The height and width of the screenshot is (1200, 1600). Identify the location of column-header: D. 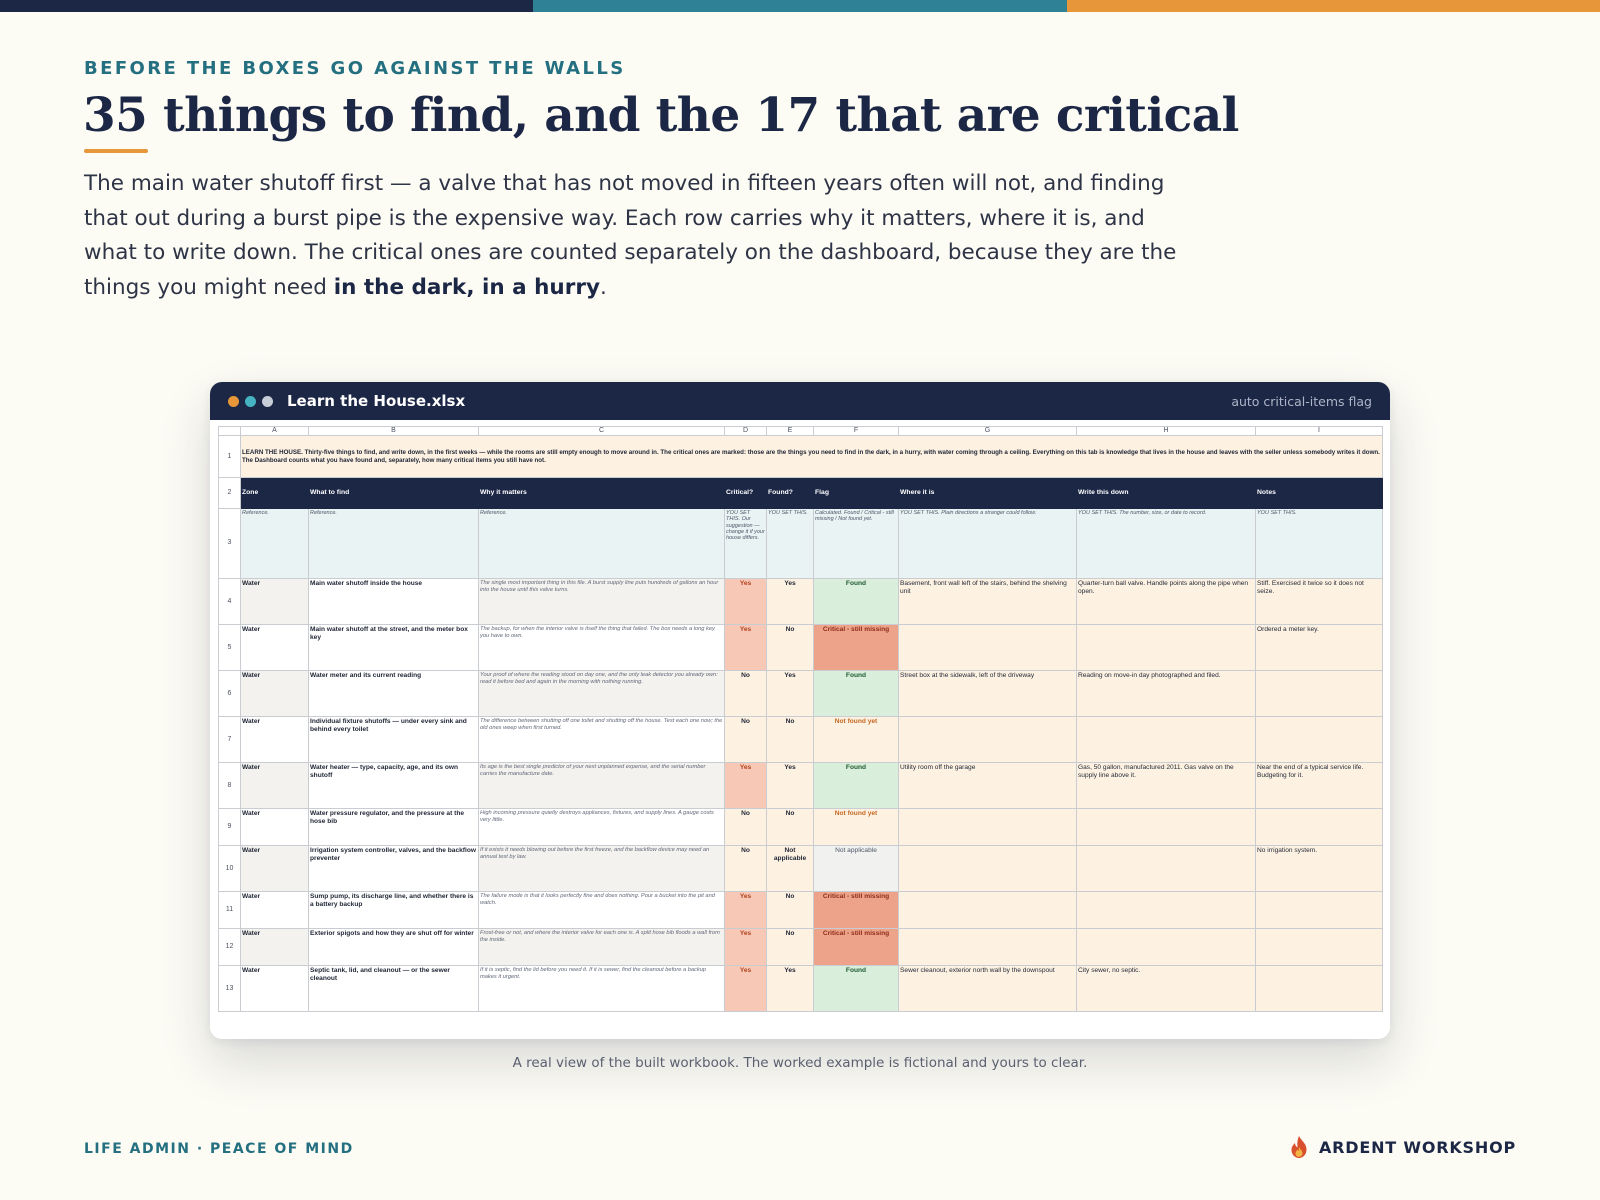
(745, 431).